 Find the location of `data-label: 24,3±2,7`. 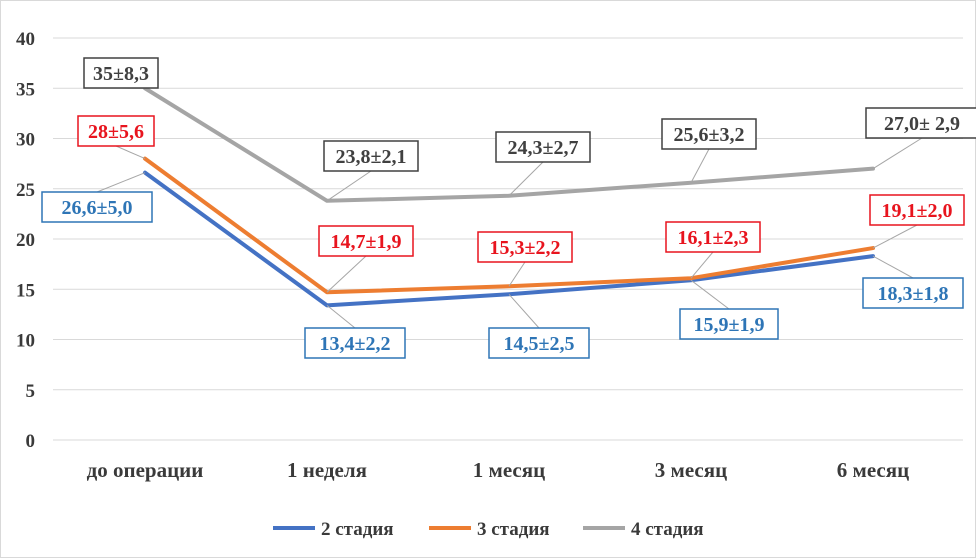

data-label: 24,3±2,7 is located at coordinates (543, 148).